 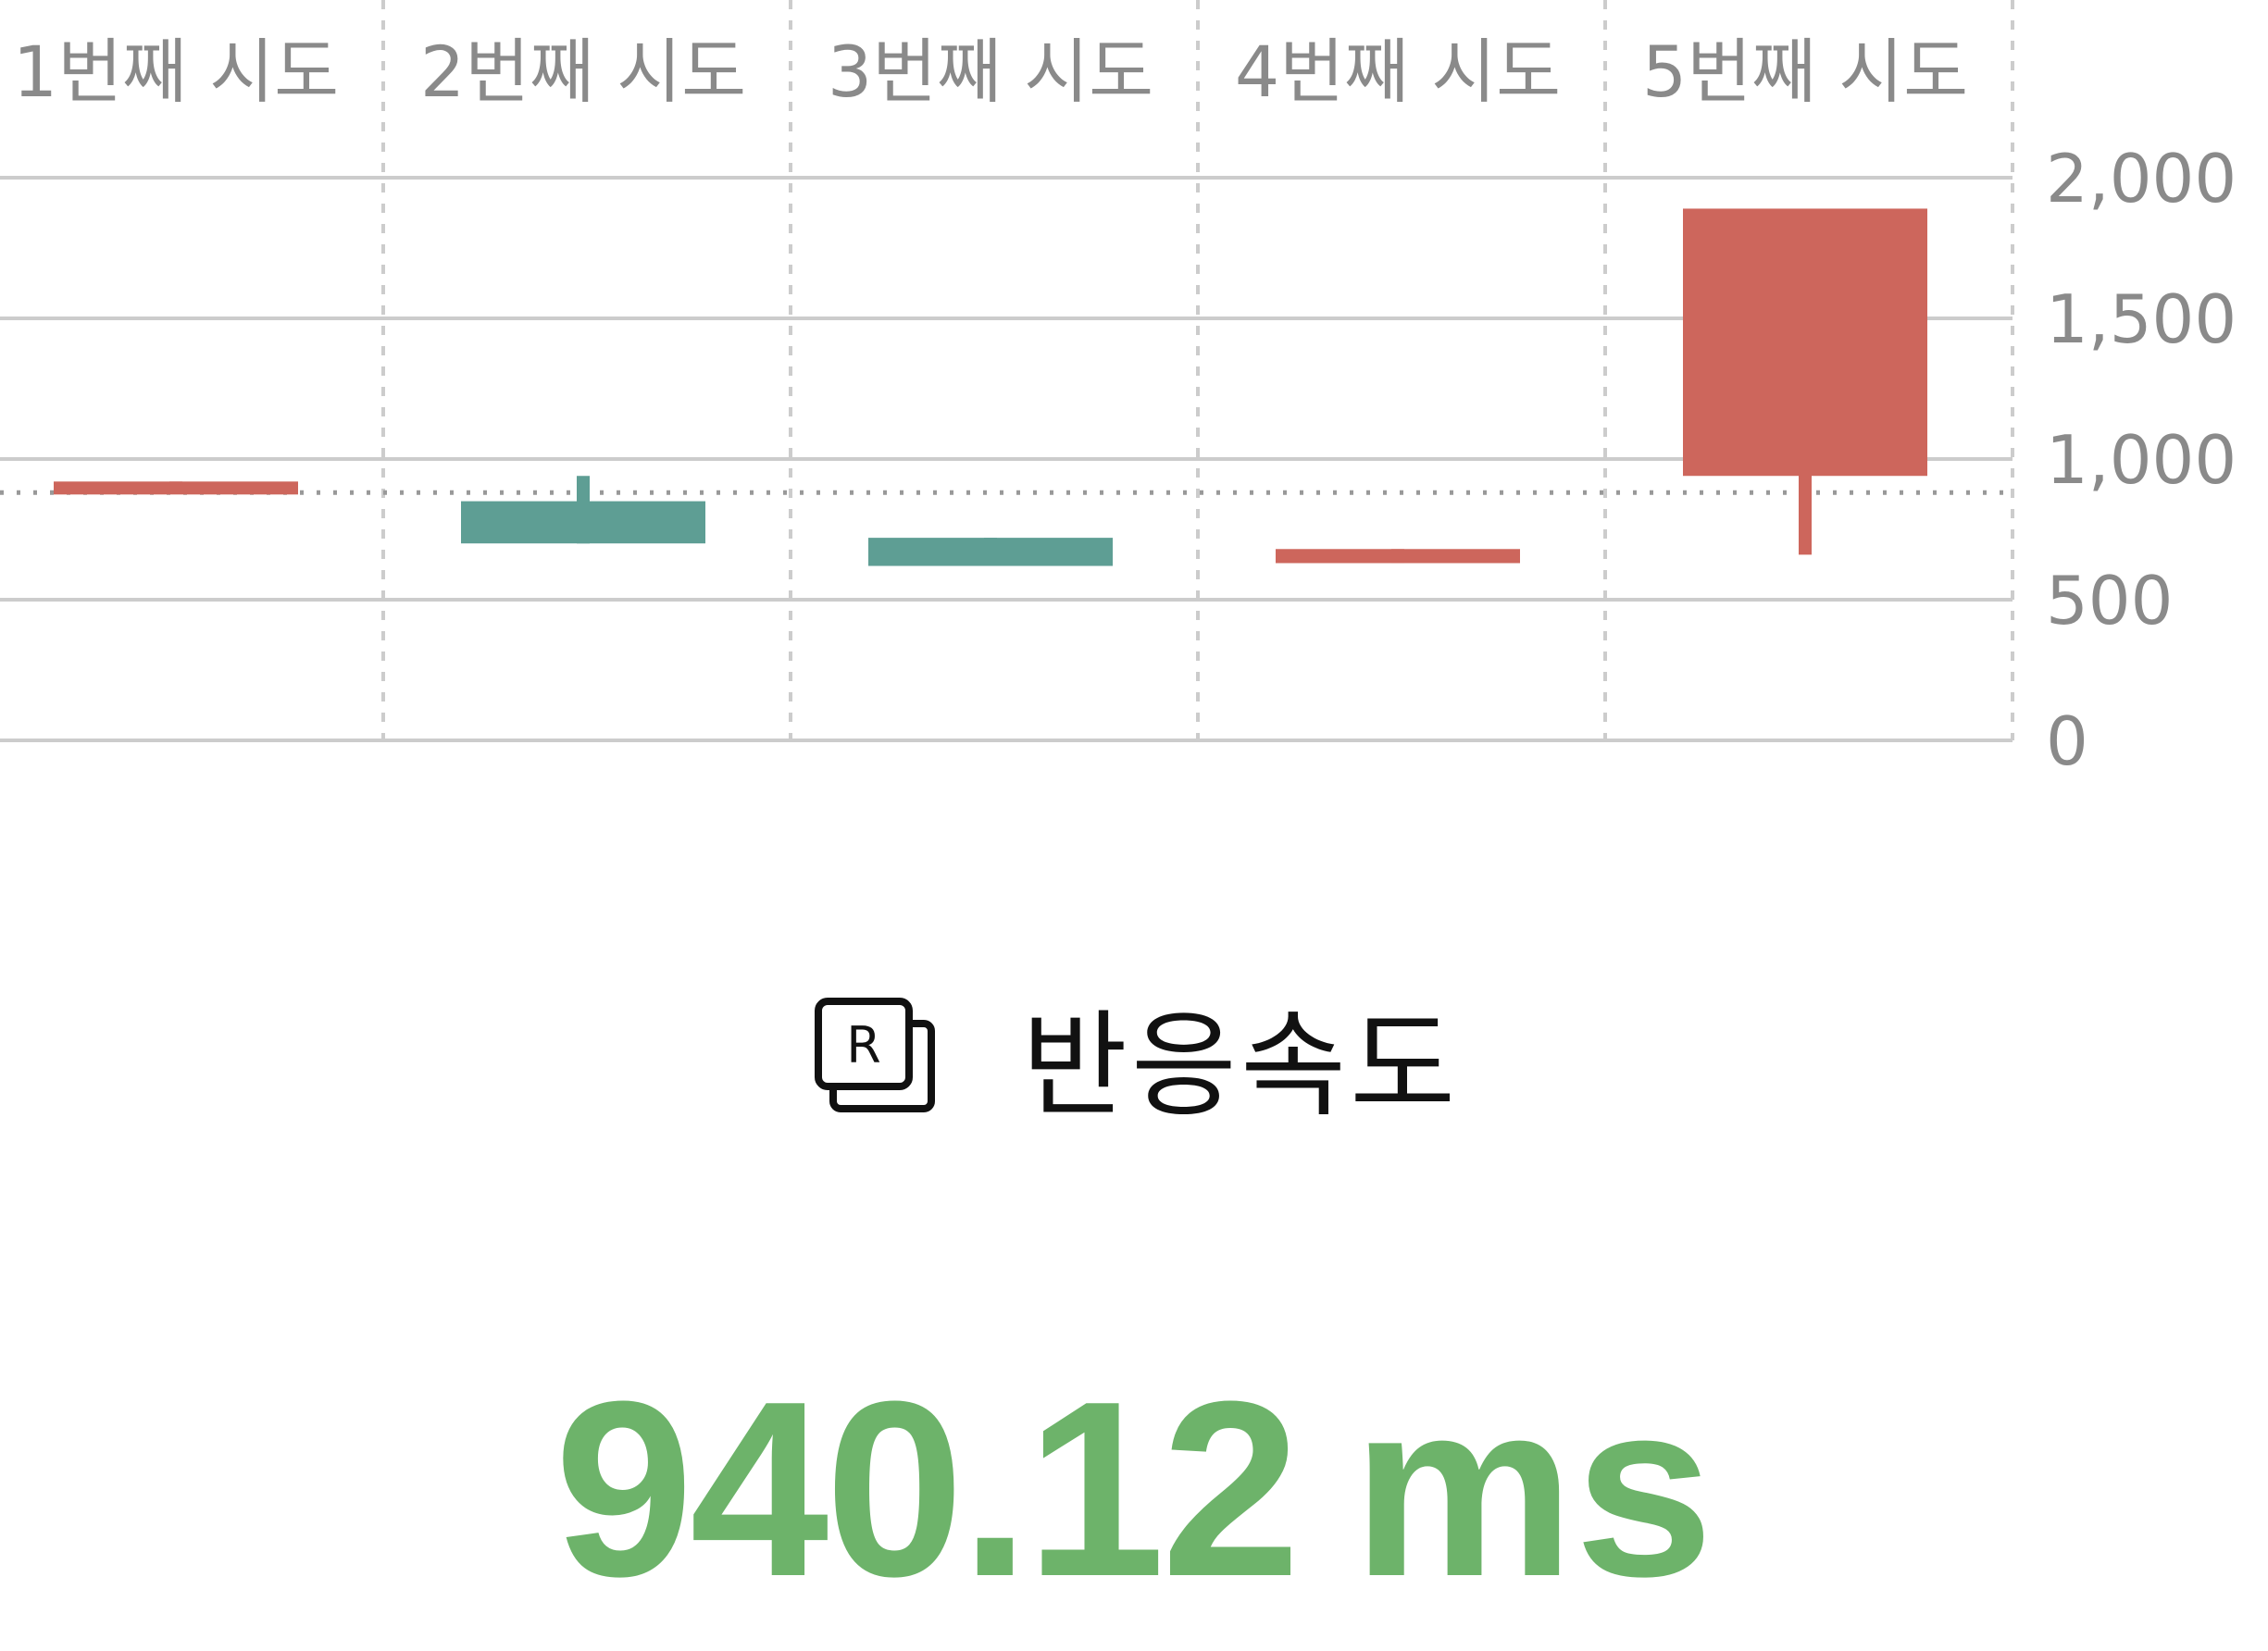 I want to click on metric-header: R 반응속도, so click(x=1134, y=1057).